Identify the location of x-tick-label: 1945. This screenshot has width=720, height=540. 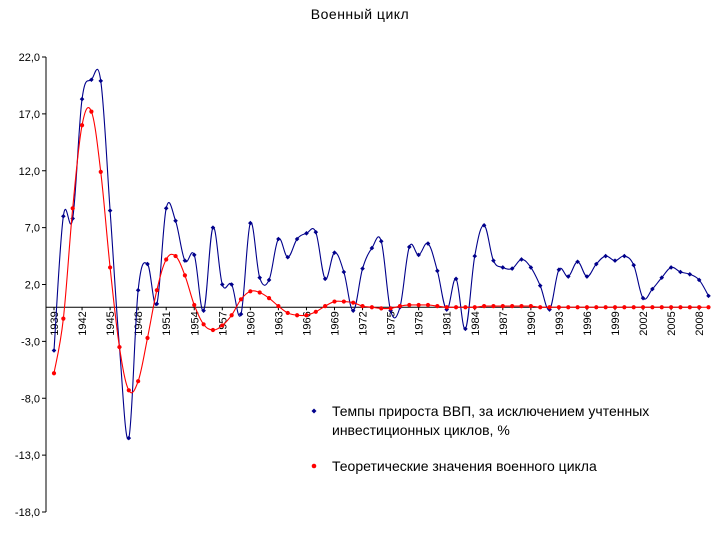
(111, 323).